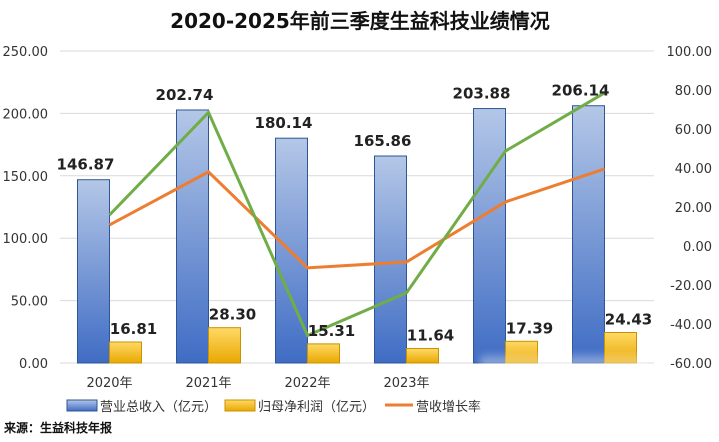  I want to click on right-tick-label: 40.00, so click(693, 169).